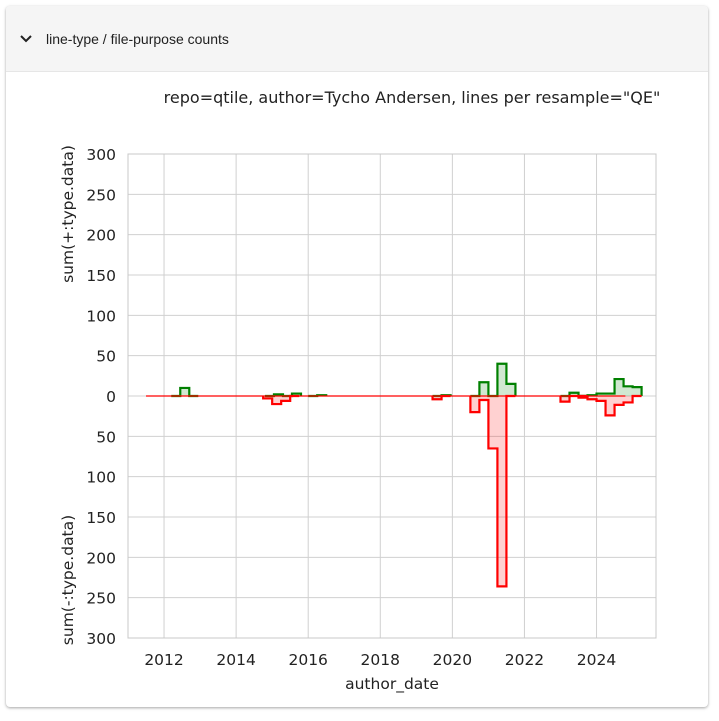 The width and height of the screenshot is (719, 721). What do you see at coordinates (596, 660) in the screenshot?
I see `x-tick-label: 2024` at bounding box center [596, 660].